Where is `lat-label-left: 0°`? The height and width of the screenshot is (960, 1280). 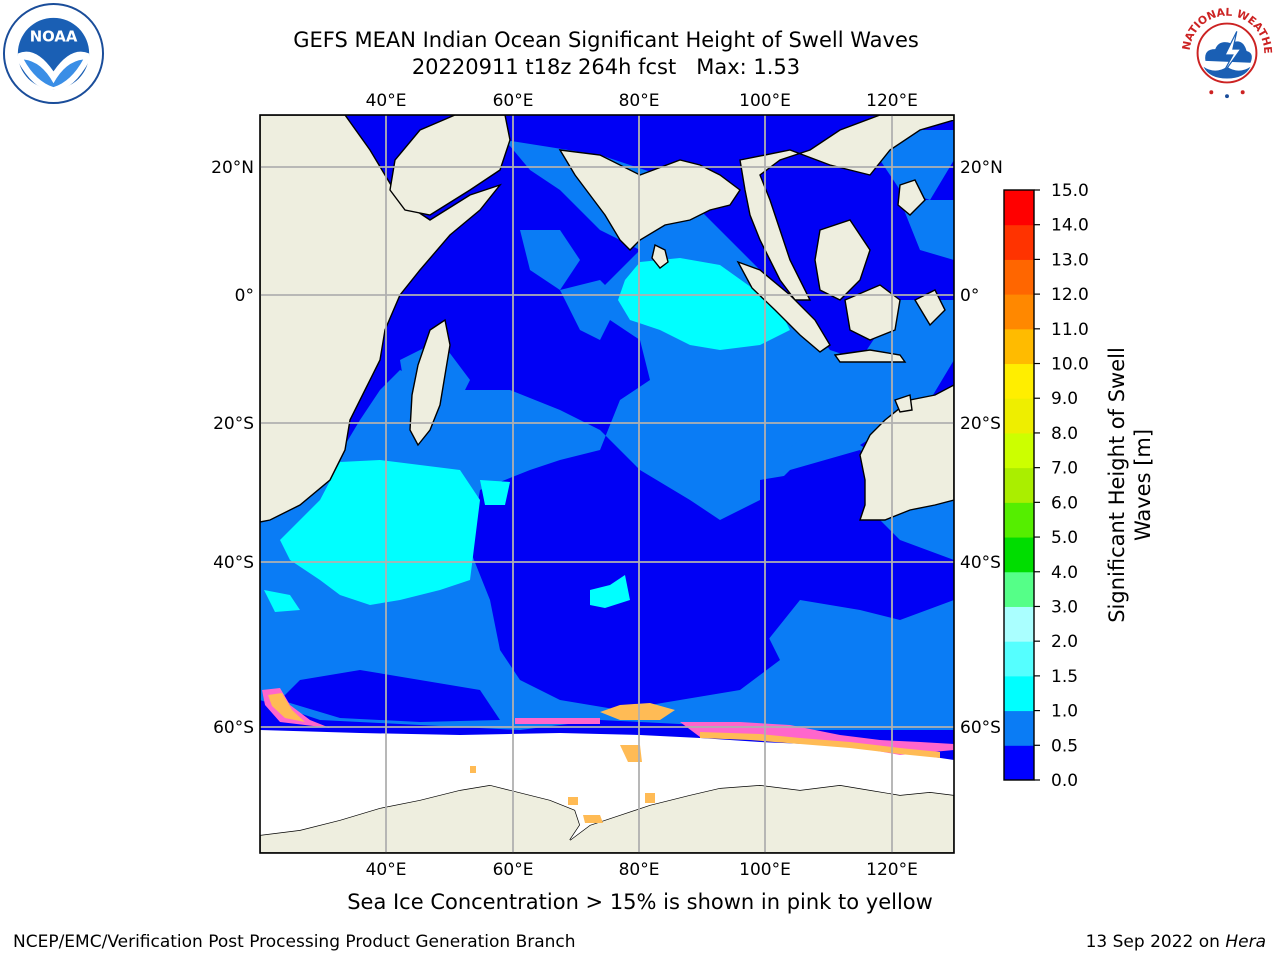 lat-label-left: 0° is located at coordinates (244, 296).